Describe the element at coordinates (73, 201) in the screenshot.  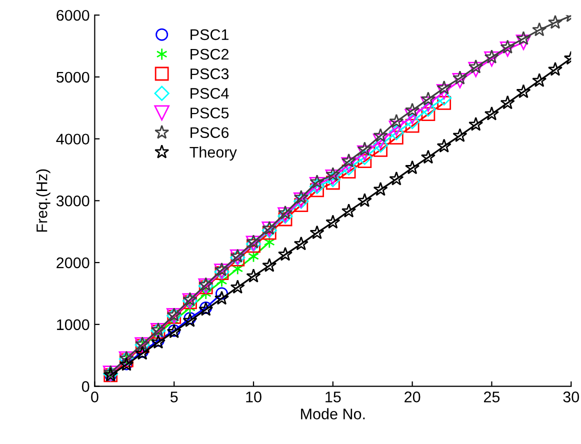
I see `y-tick-label: 3000` at that location.